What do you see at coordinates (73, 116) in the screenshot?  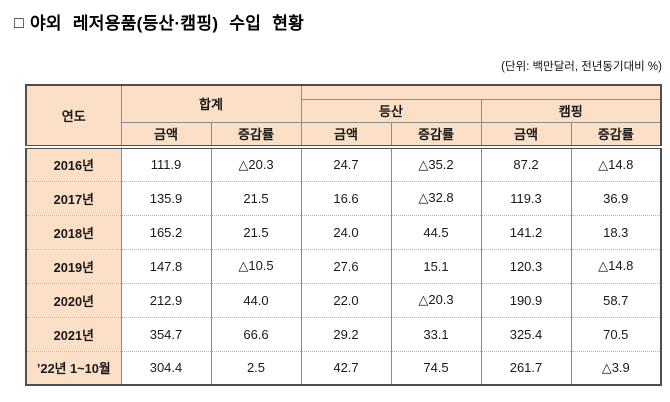 I see `header-year: 연도` at bounding box center [73, 116].